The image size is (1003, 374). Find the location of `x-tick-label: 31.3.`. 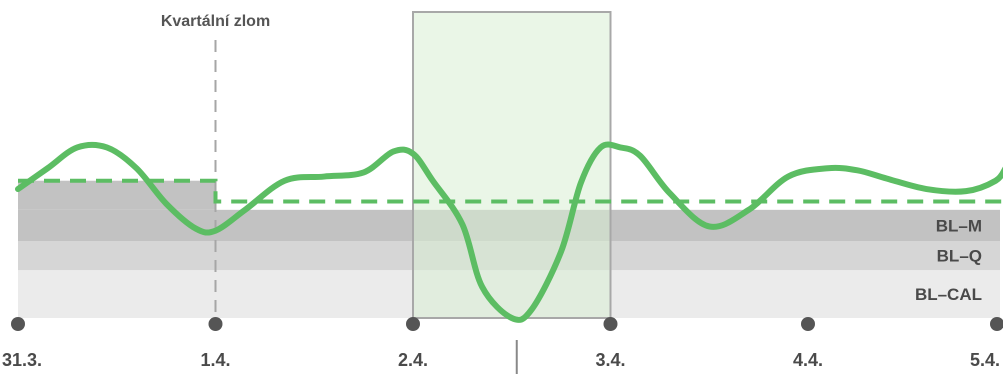

x-tick-label: 31.3. is located at coordinates (22, 360).